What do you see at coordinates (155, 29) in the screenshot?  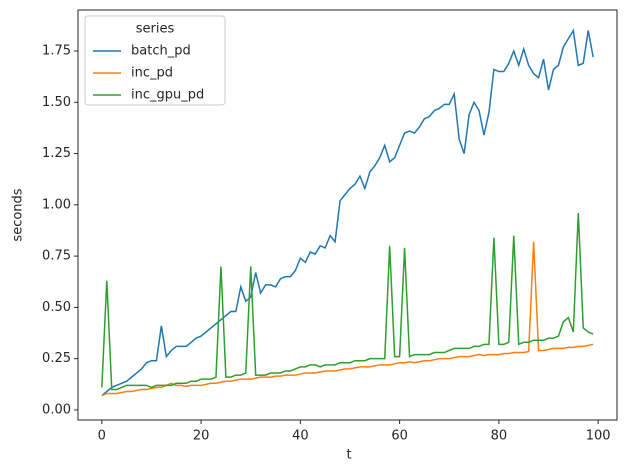 I see `legend-title: series` at bounding box center [155, 29].